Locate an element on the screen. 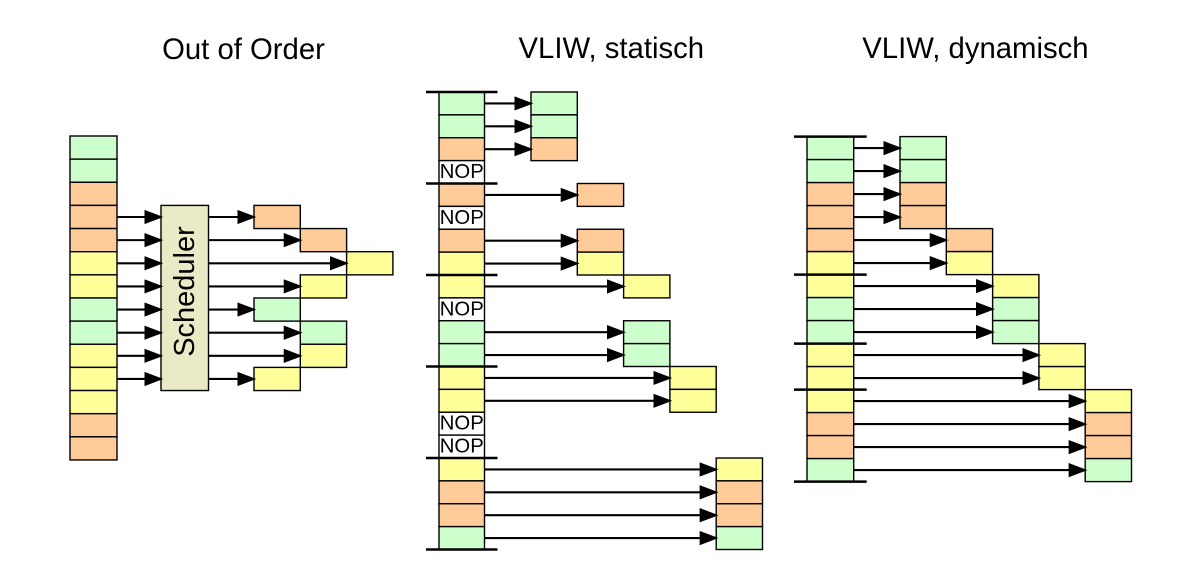  svg-text: VLIW, dynamisch is located at coordinates (975, 48).